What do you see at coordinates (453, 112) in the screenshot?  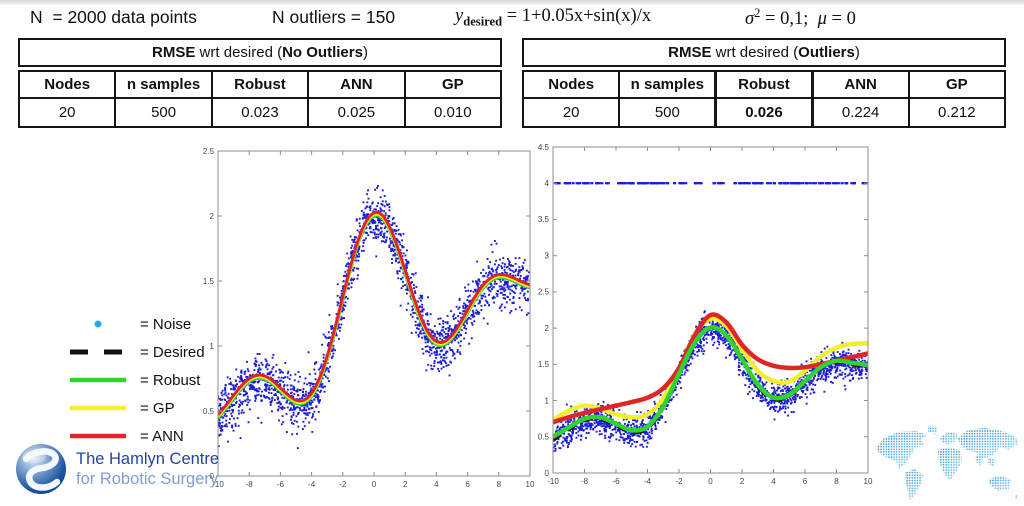 I see `table-cell: 0.010` at bounding box center [453, 112].